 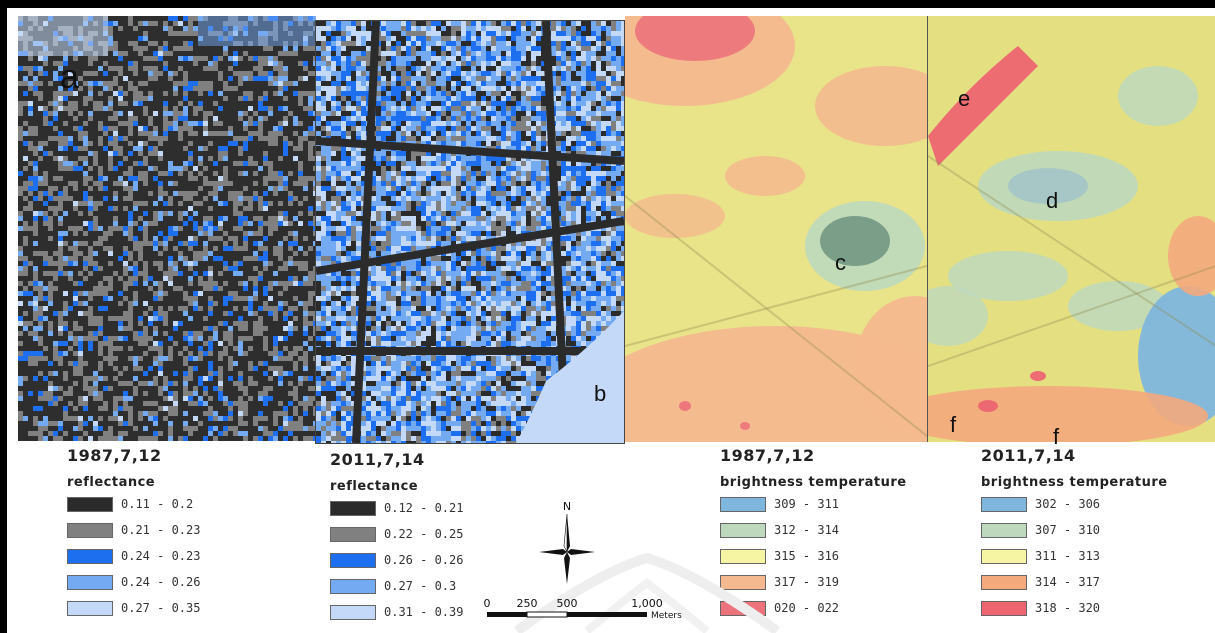 I want to click on legend-class-row: 307 - 310, so click(x=1074, y=530).